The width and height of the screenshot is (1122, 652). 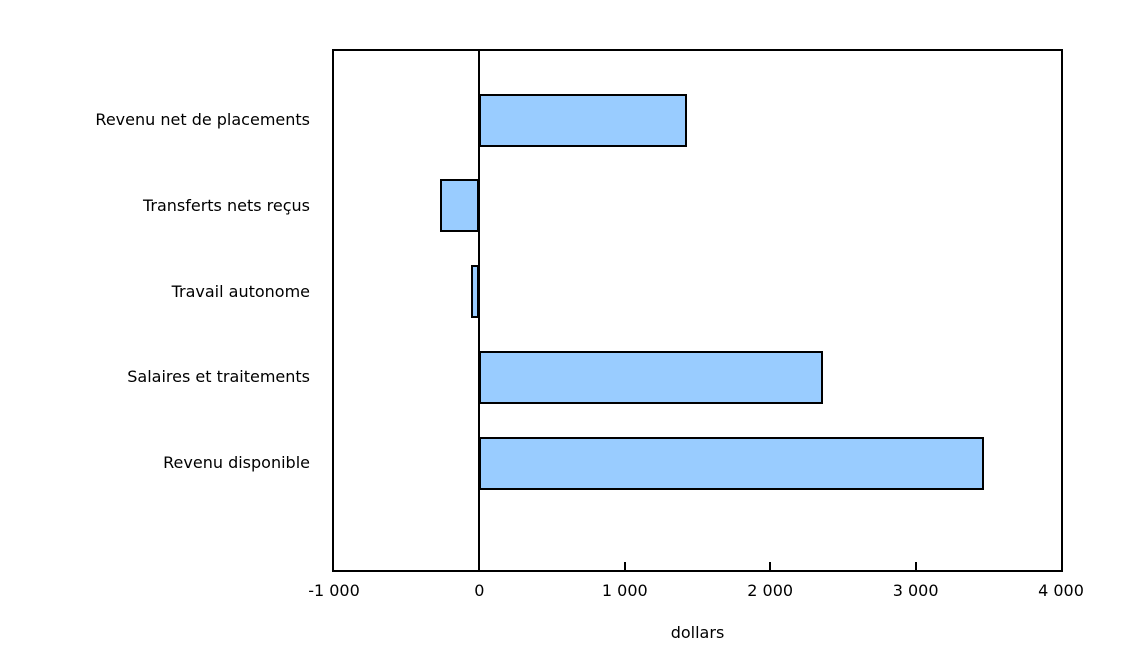 I want to click on category-label: Travail autonome, so click(x=240, y=291).